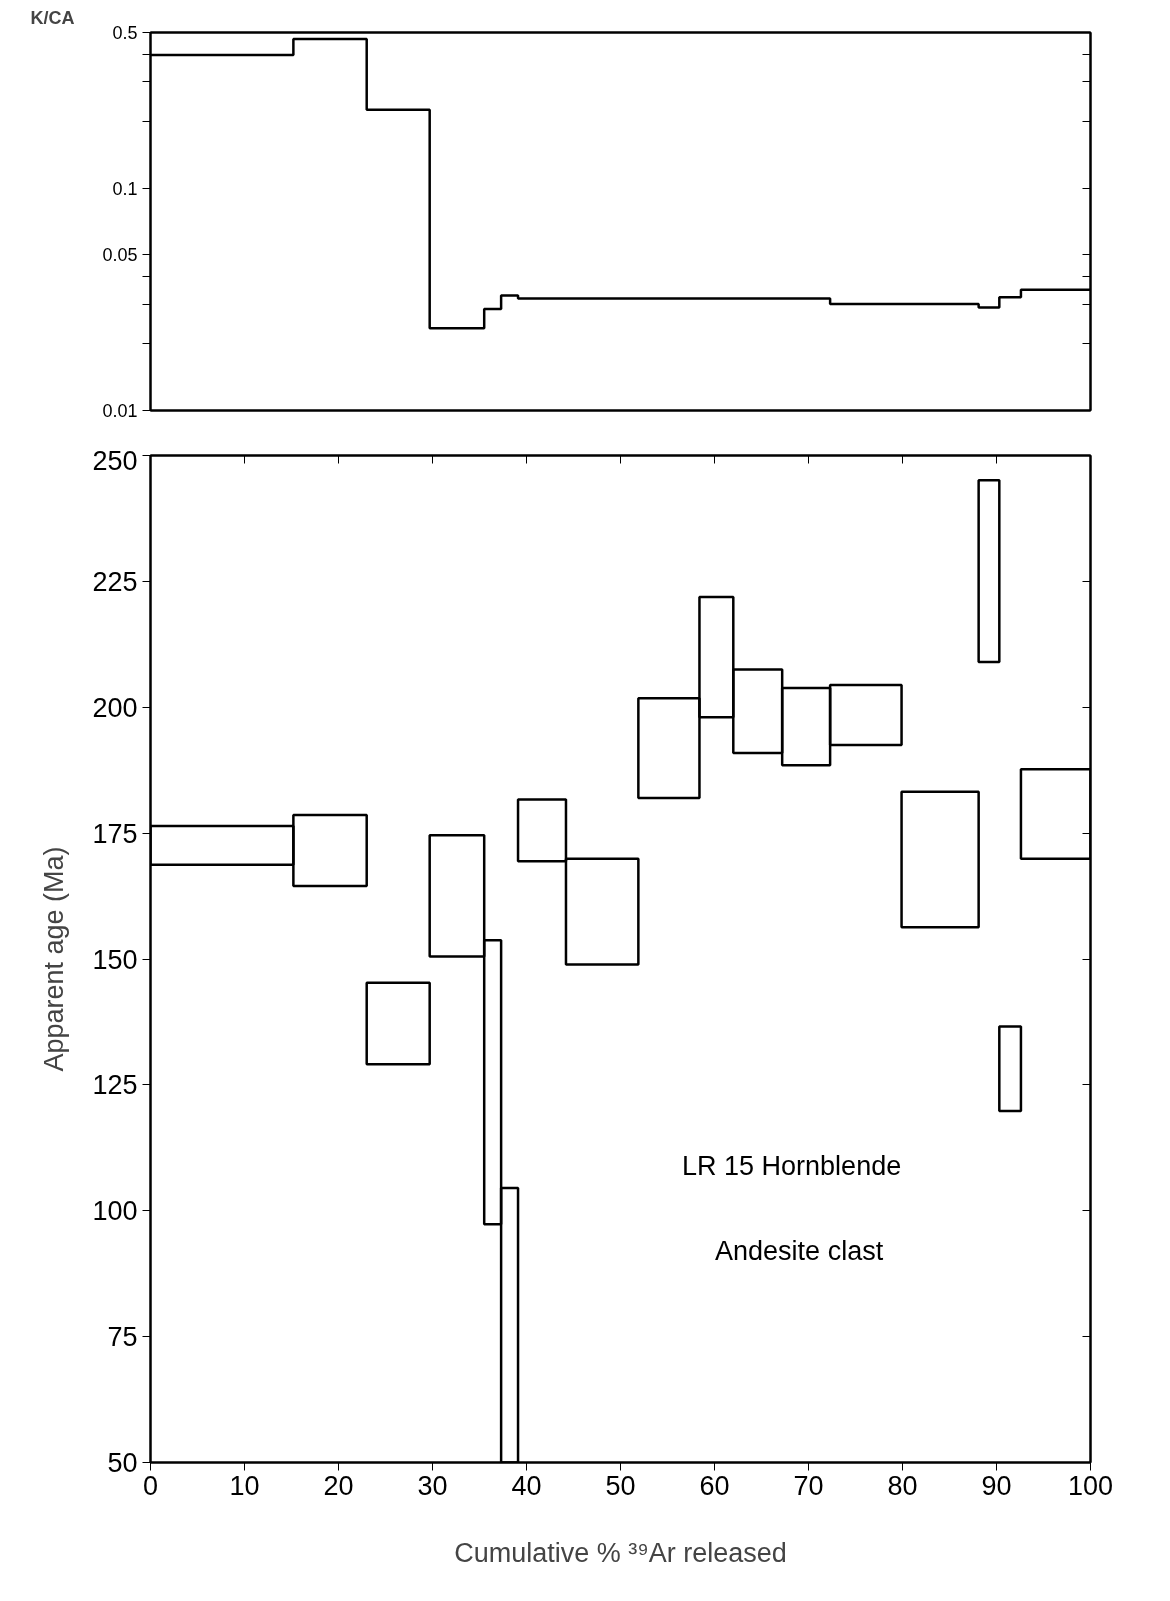 This screenshot has width=1170, height=1601. Describe the element at coordinates (120, 411) in the screenshot. I see `y-tick-label: 0.01` at that location.